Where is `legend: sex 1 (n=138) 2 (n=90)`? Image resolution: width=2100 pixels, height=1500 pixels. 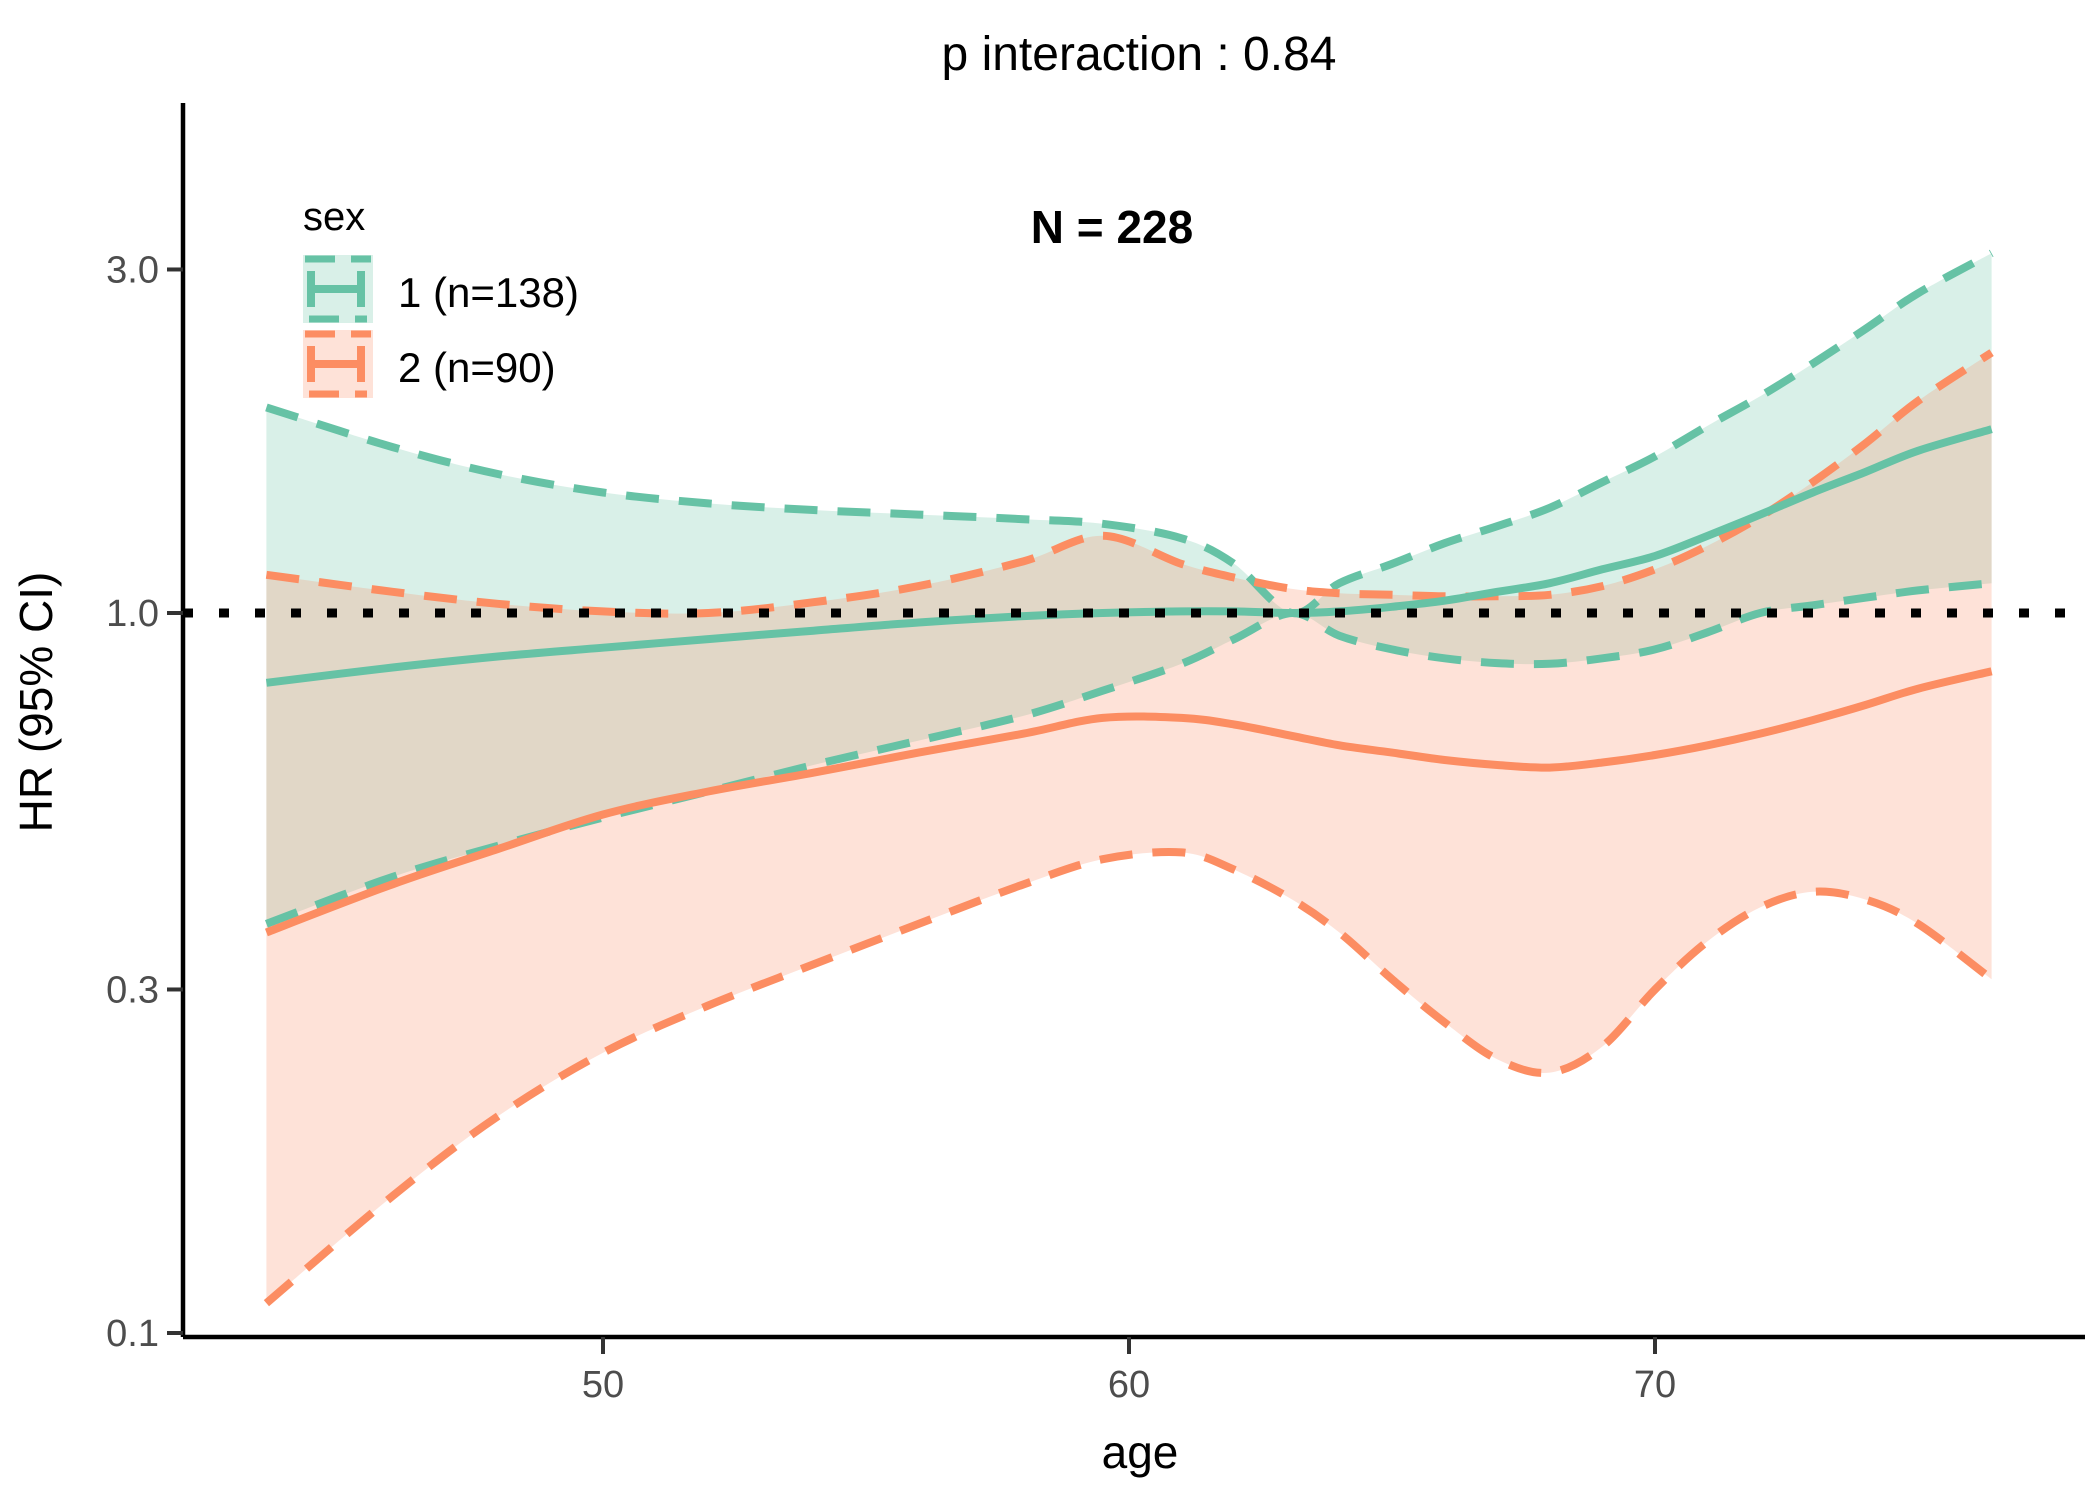
legend: sex 1 (n=138) 2 (n=90) is located at coordinates (441, 296).